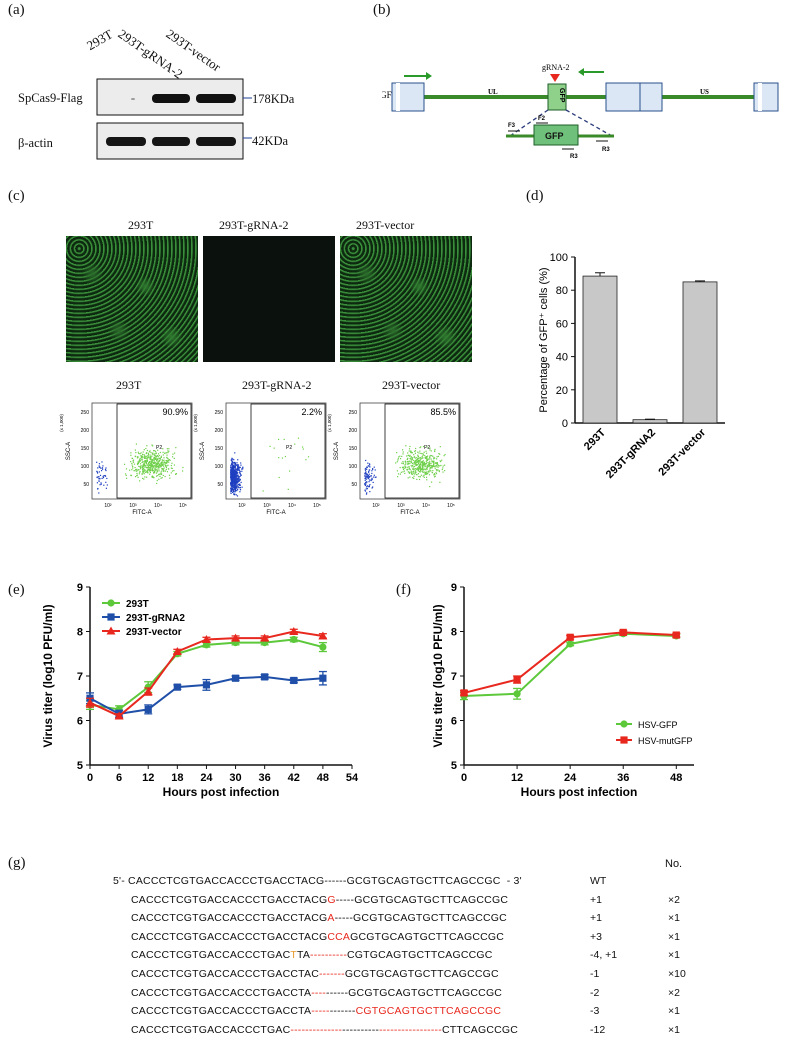  I want to click on flow-title-grna2: 293T-gRNA-2, so click(277, 385).